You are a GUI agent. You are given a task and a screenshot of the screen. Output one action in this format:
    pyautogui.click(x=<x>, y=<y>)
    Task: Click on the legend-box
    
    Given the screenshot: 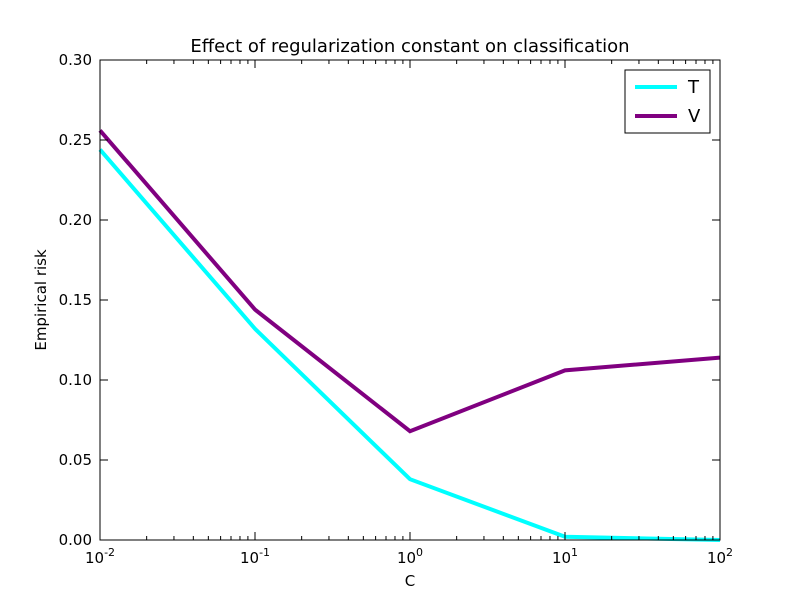 What is the action you would take?
    pyautogui.click(x=667, y=101)
    